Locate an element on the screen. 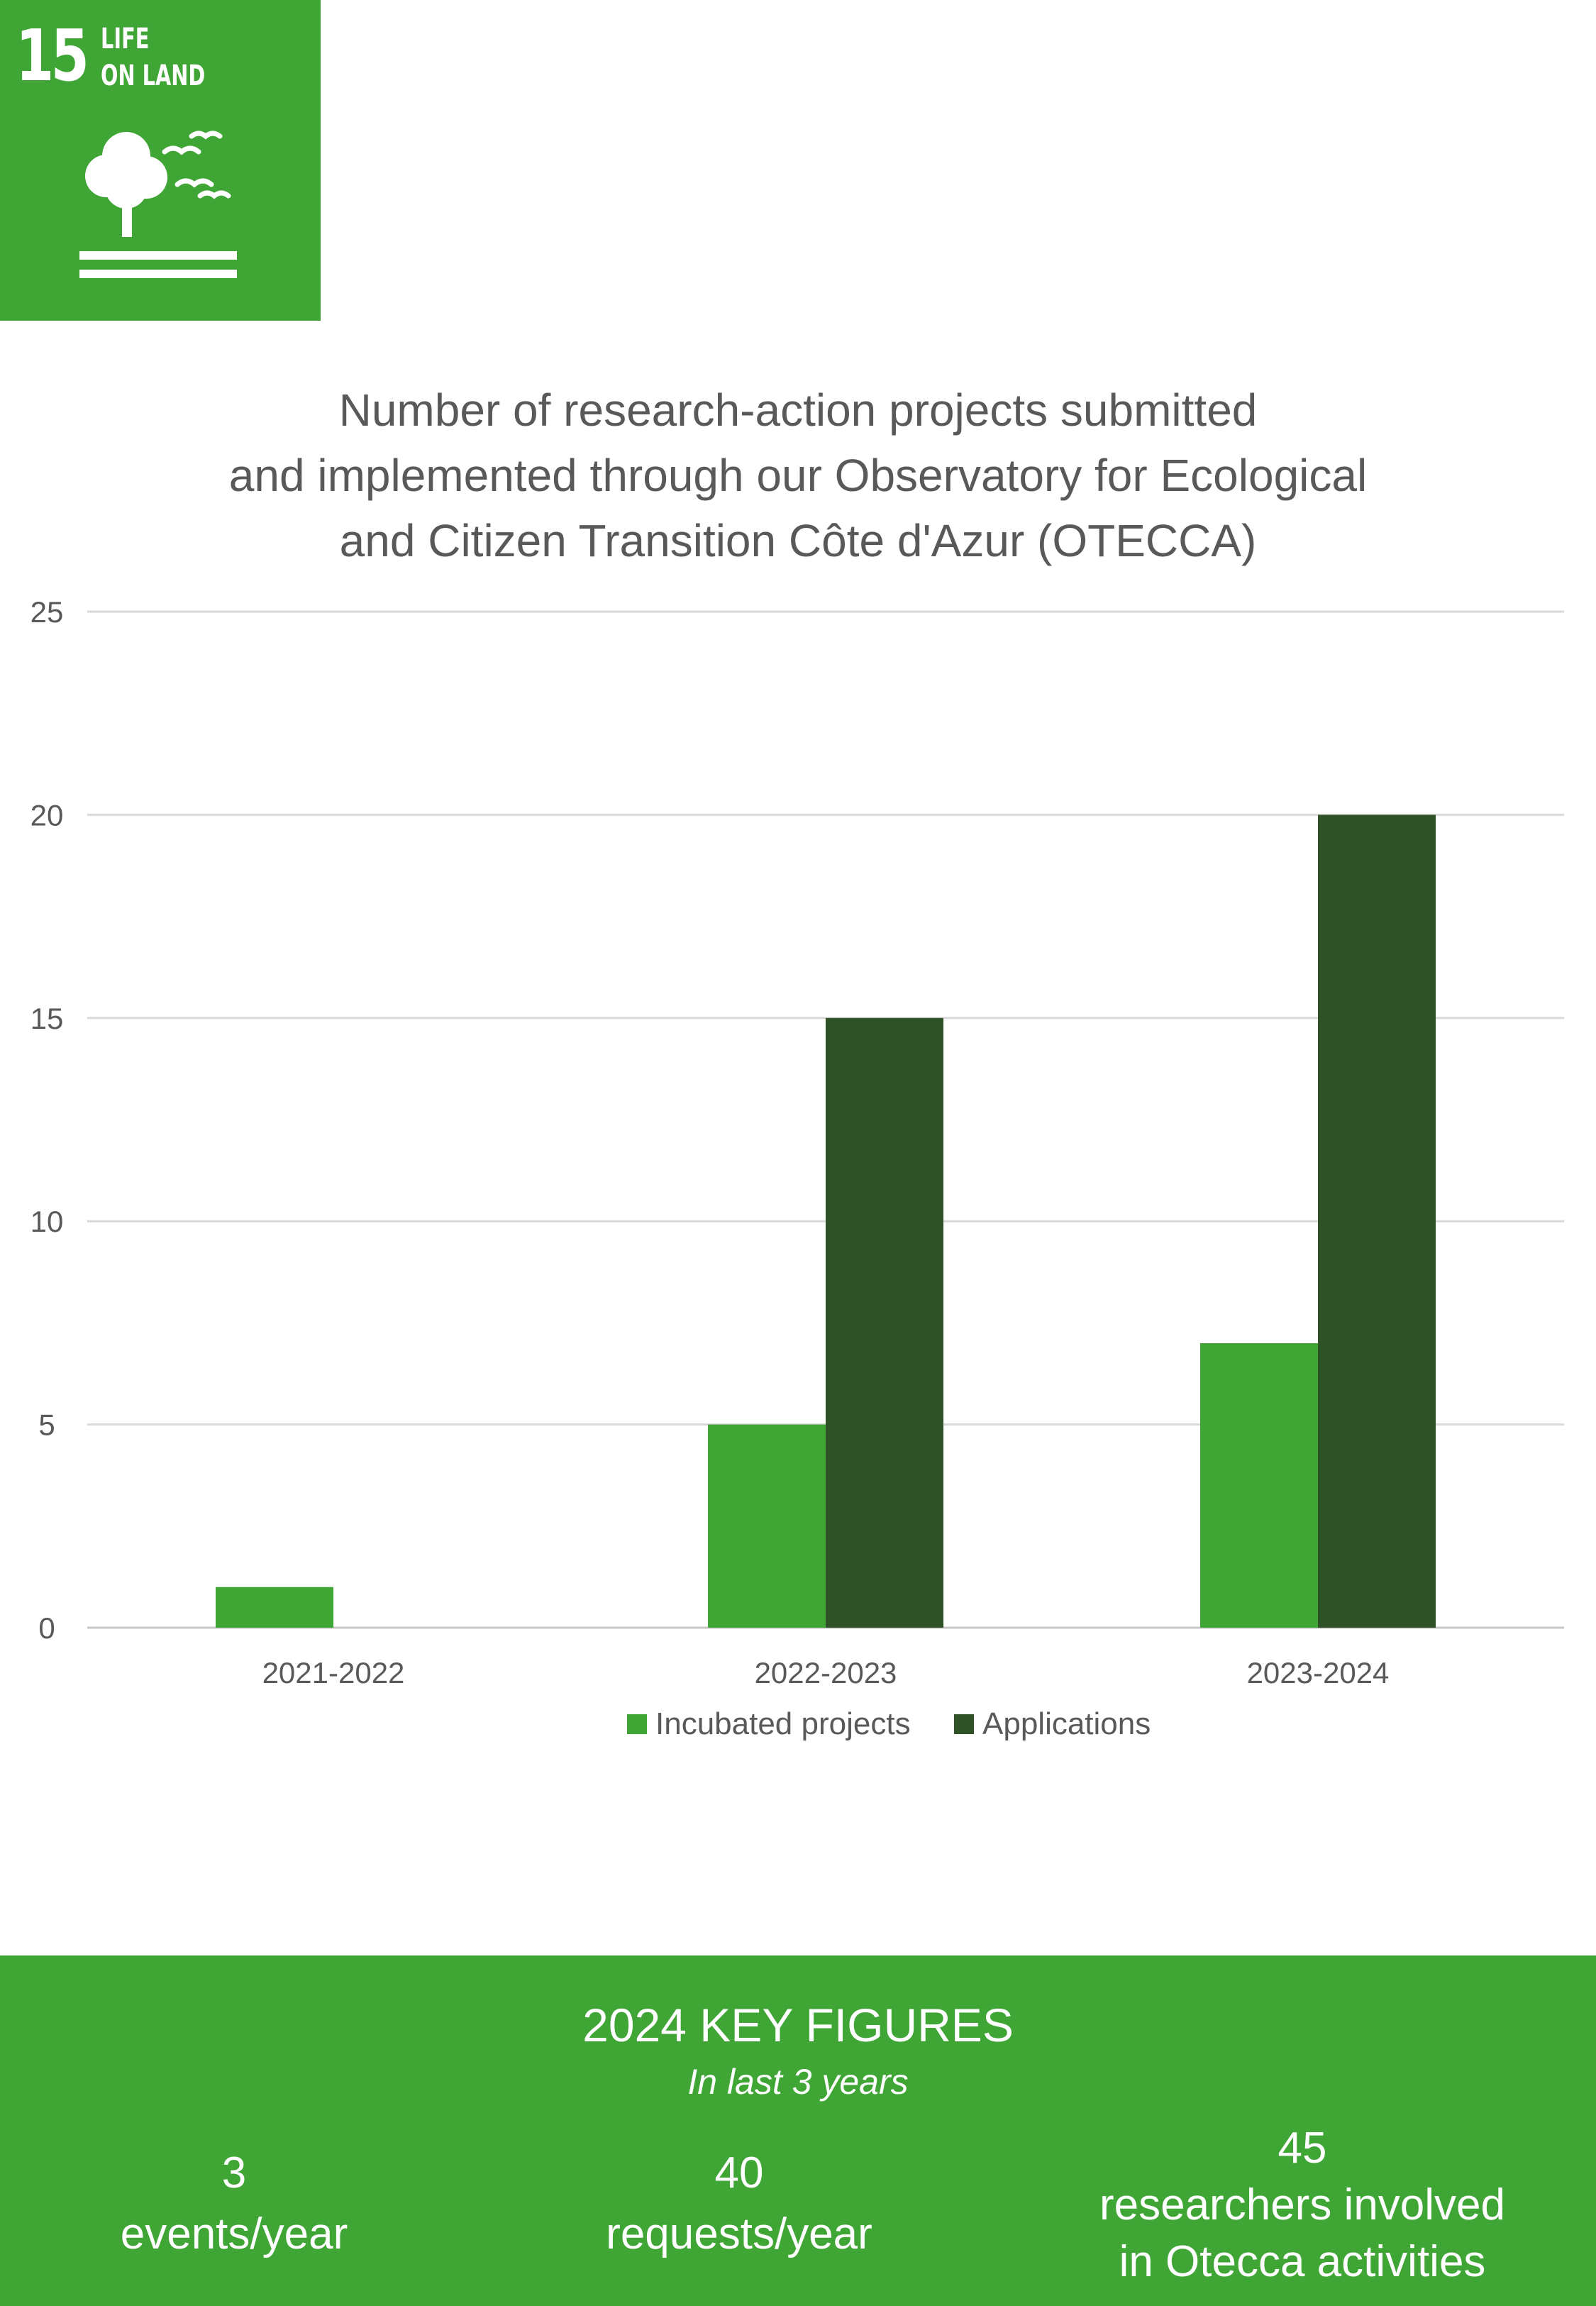 The image size is (1596, 2306). key-figure-requests: 40 requests/year is located at coordinates (739, 2204).